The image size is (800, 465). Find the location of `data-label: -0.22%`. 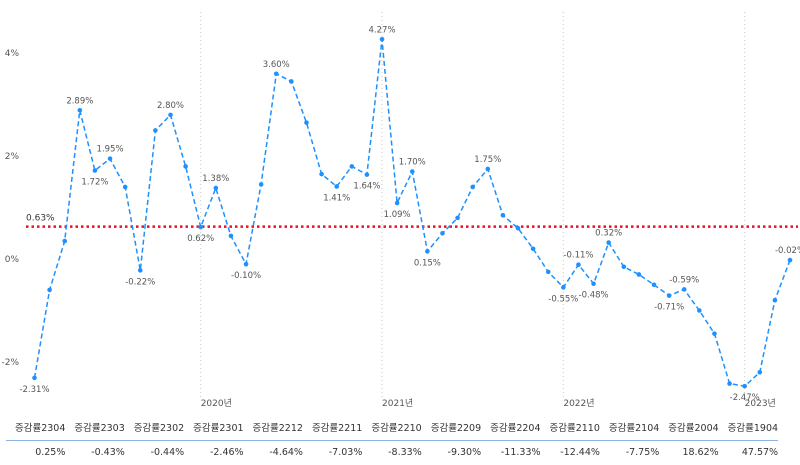

data-label: -0.22% is located at coordinates (140, 282).